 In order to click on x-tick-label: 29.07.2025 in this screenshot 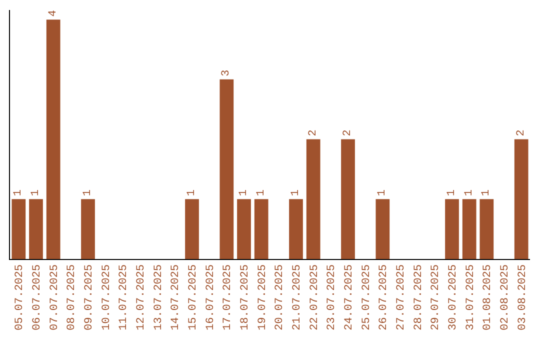, I will do `click(436, 297)`.